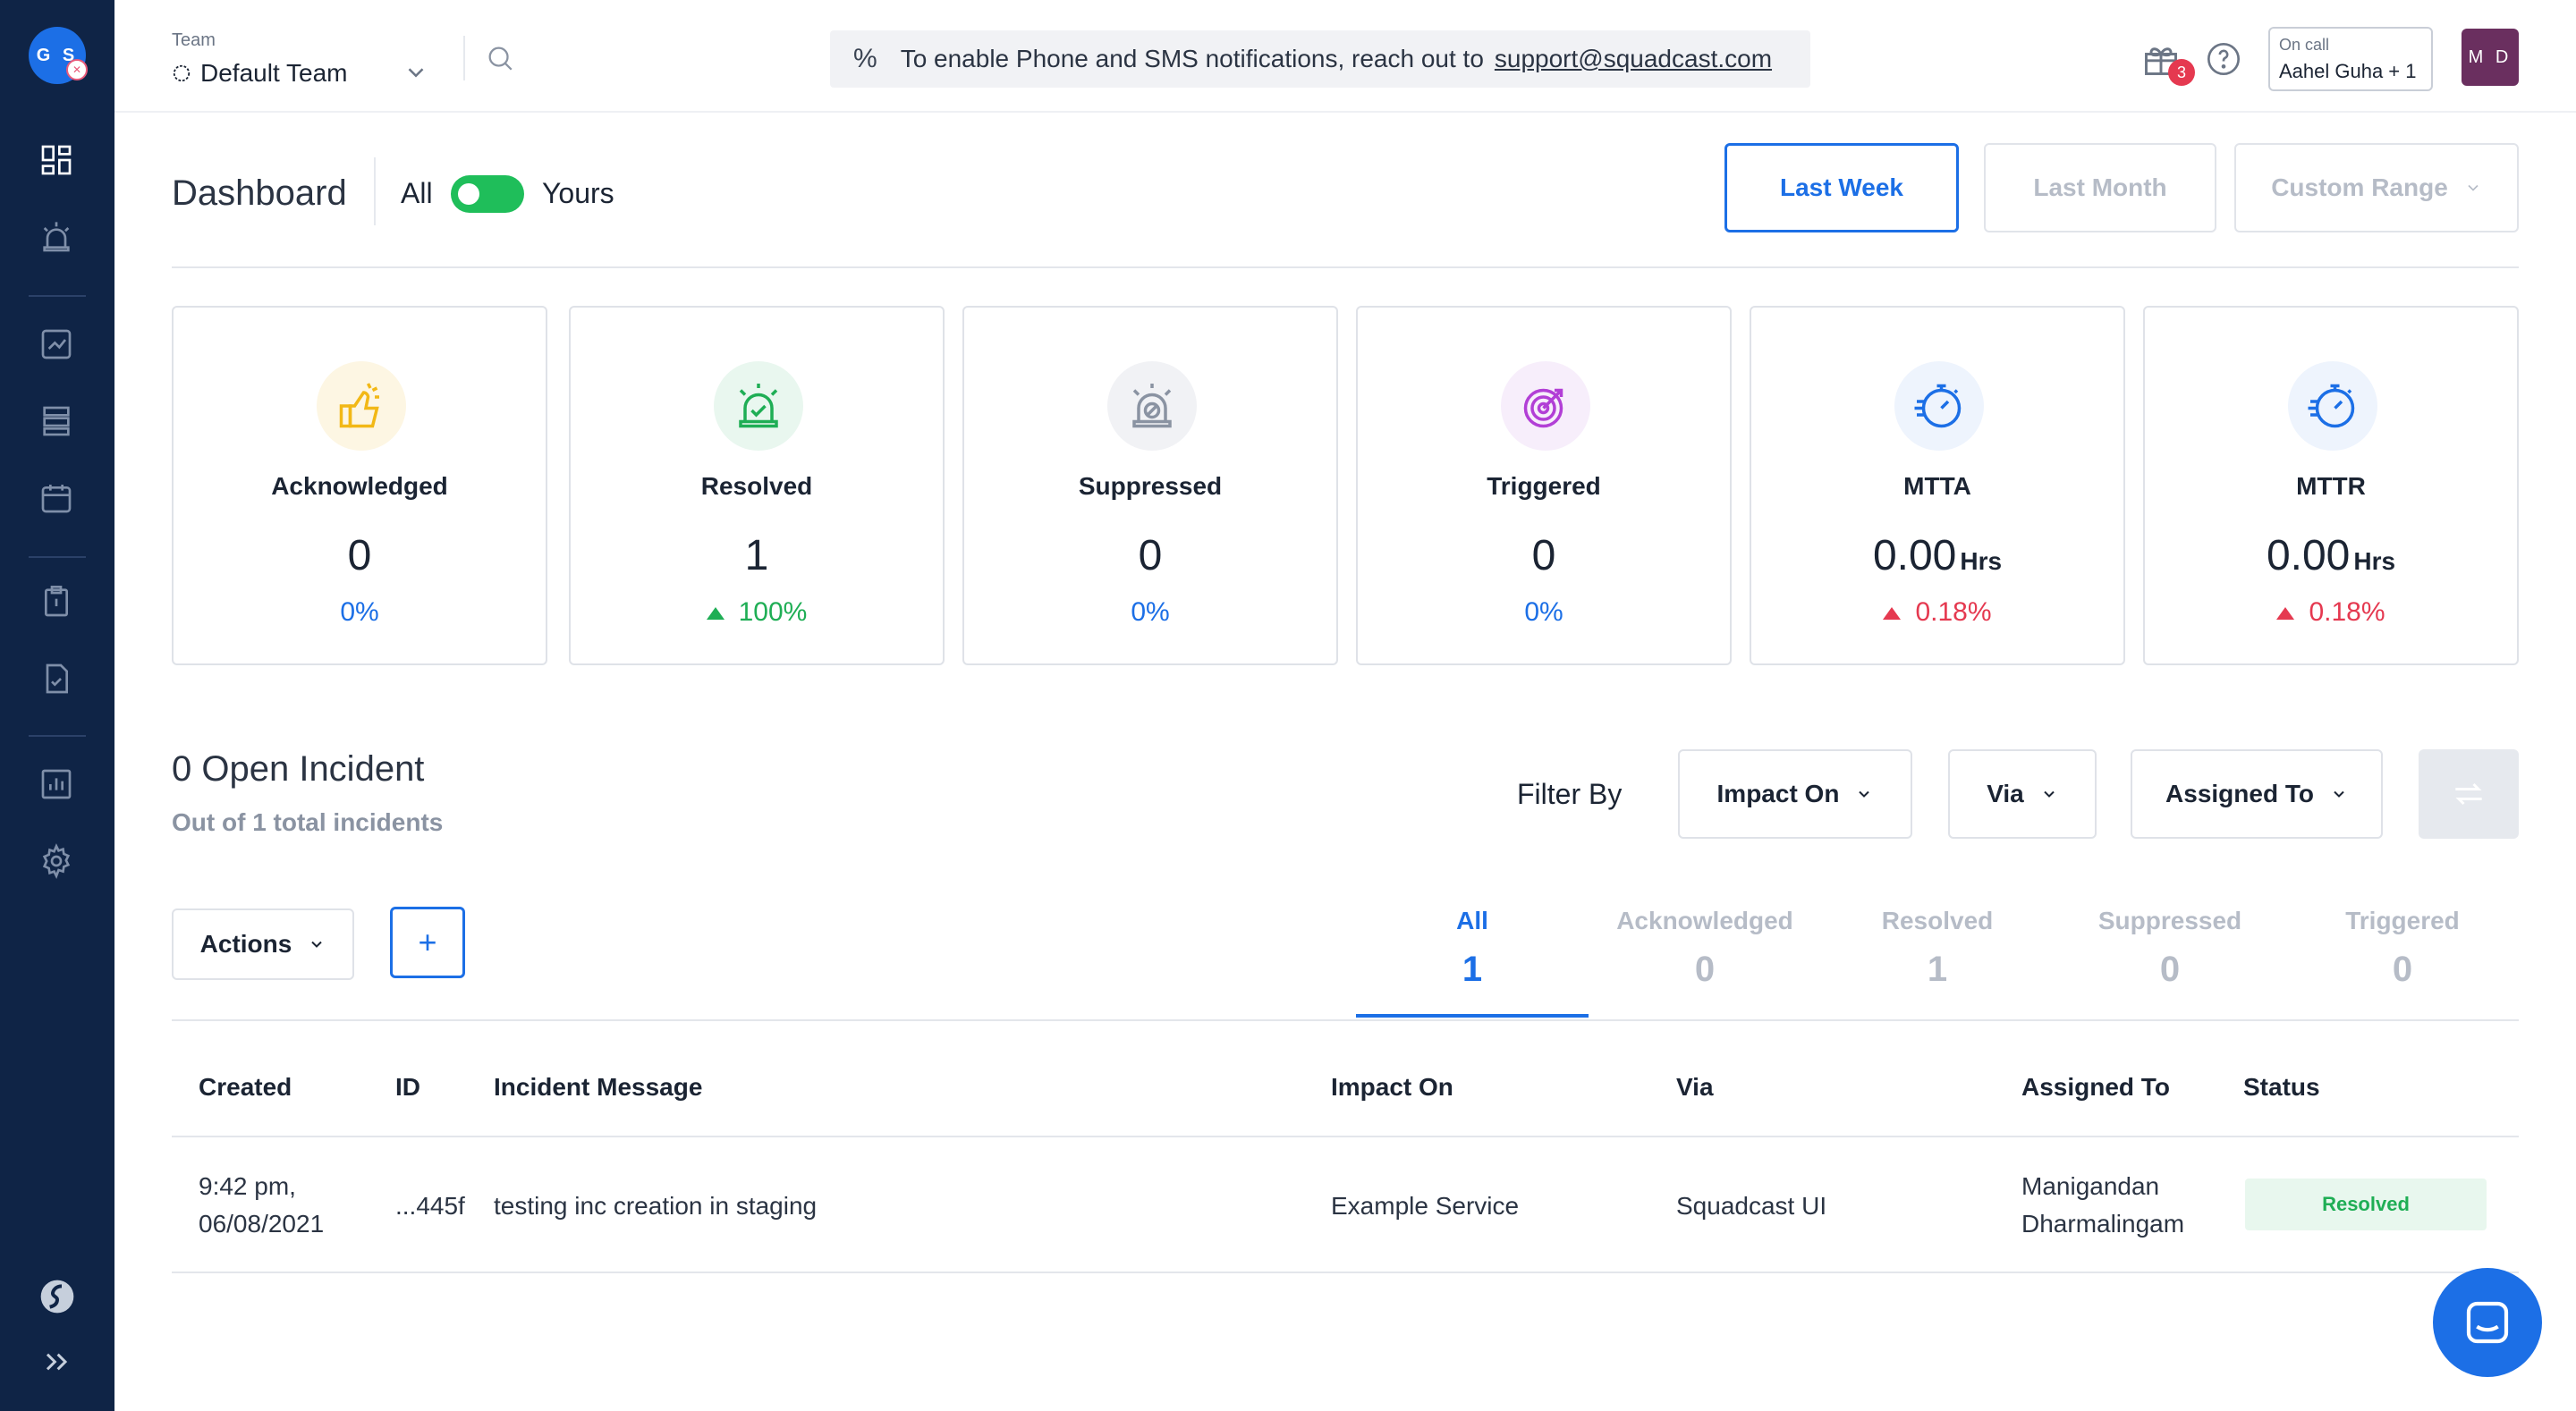  I want to click on column-header-status: Status, so click(2281, 1087).